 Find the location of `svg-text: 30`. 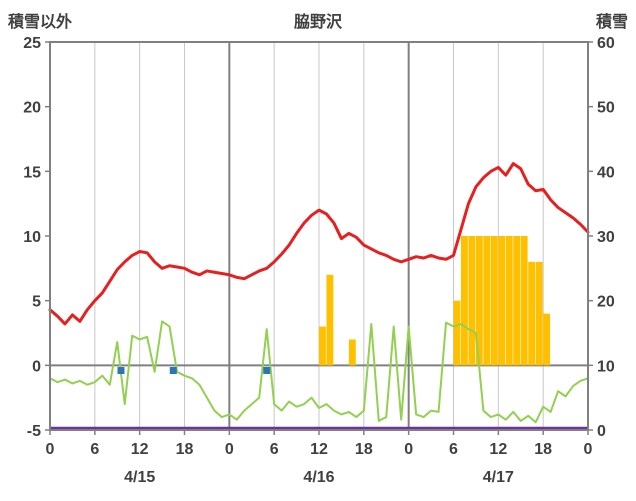

svg-text: 30 is located at coordinates (606, 237).